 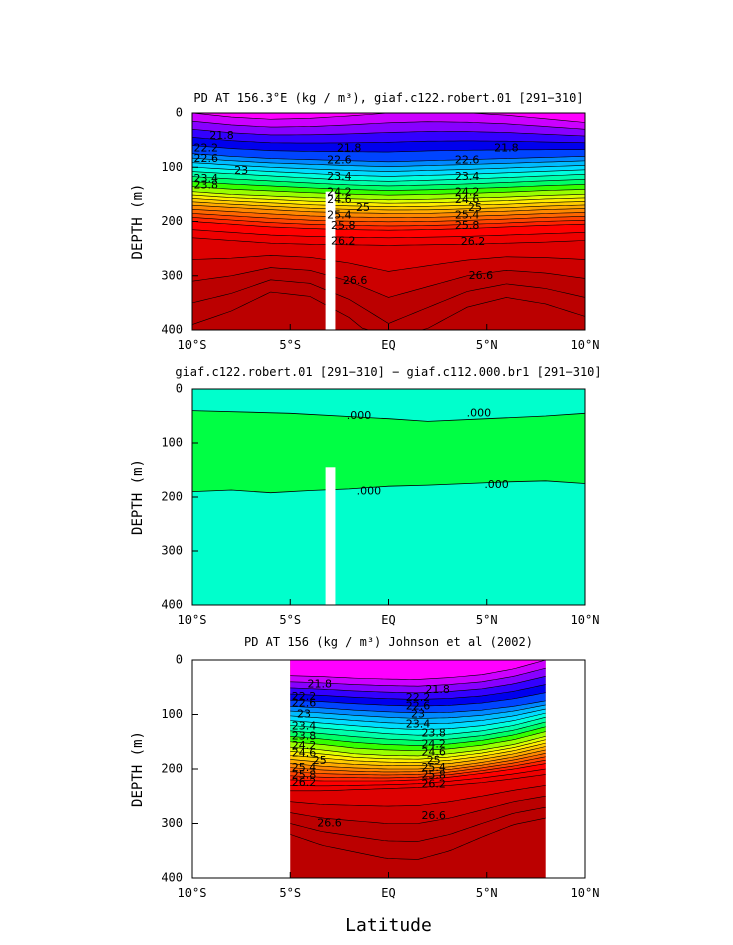 What do you see at coordinates (290, 620) in the screenshot?
I see `x-tick-label: 5°S` at bounding box center [290, 620].